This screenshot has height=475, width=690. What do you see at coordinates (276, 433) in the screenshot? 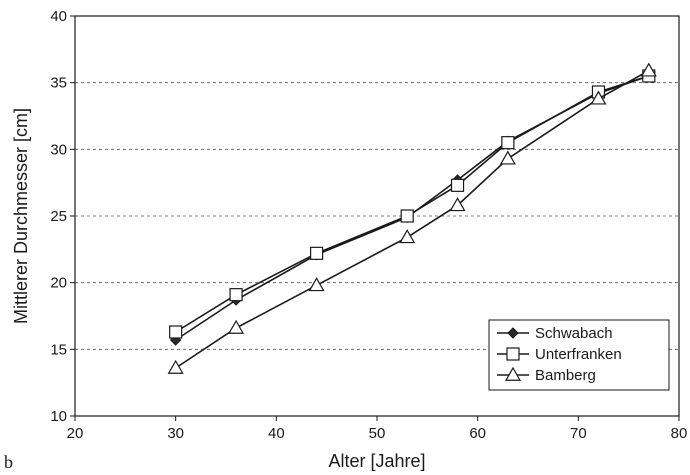
I see `x-tick-label: 40` at bounding box center [276, 433].